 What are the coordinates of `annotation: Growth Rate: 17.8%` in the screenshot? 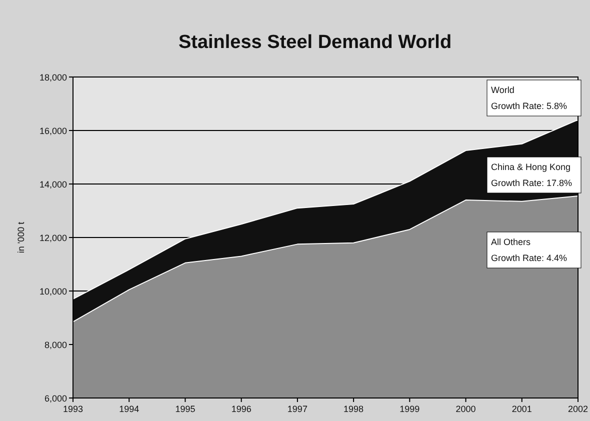 It's located at (531, 183).